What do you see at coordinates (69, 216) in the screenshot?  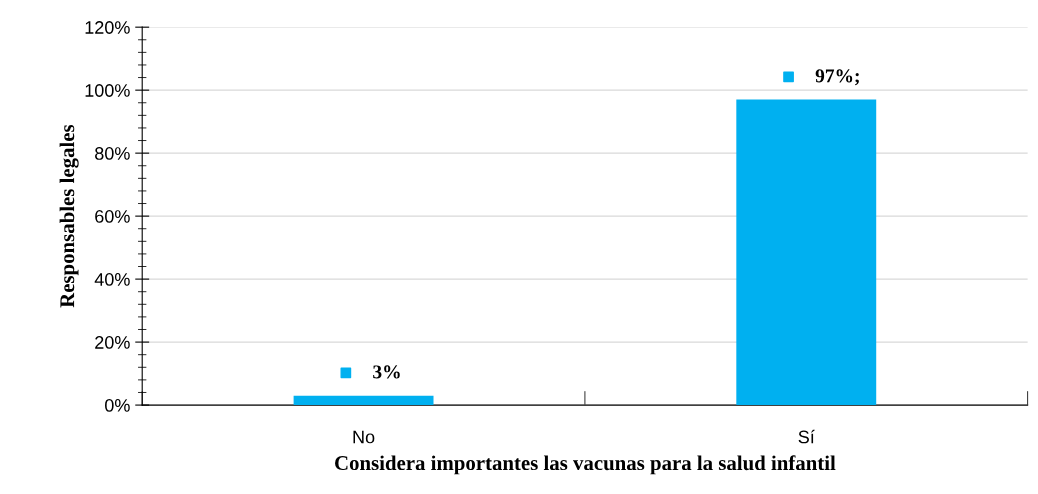 I see `y-axis-title: Responsables legales` at bounding box center [69, 216].